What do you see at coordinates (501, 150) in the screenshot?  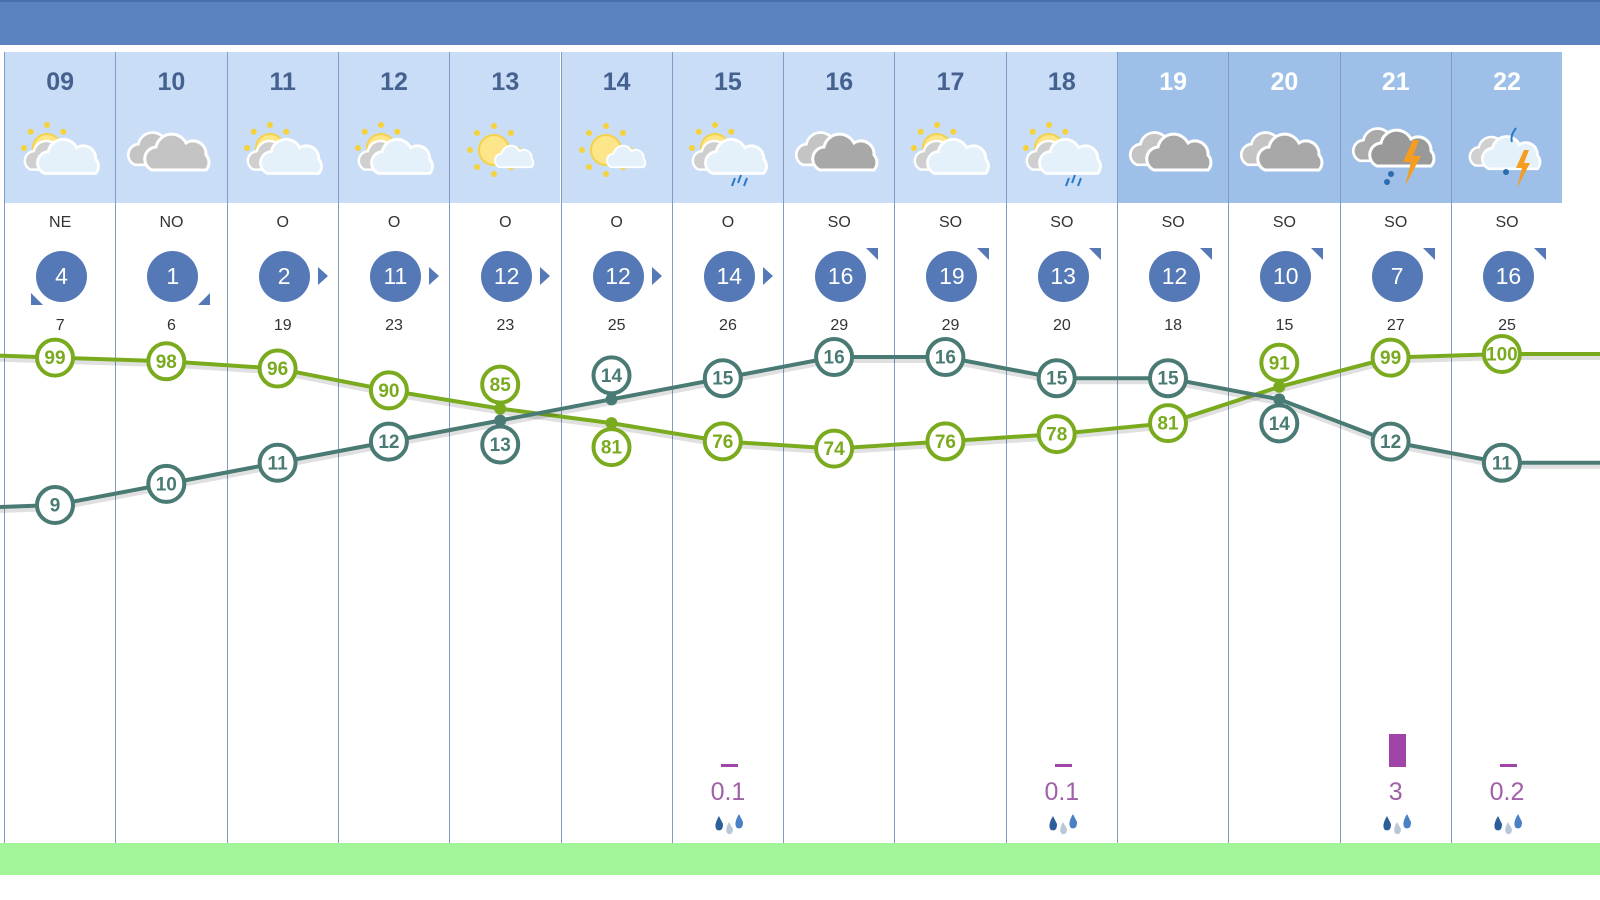 I see `weather-sunny-intervals-icon` at bounding box center [501, 150].